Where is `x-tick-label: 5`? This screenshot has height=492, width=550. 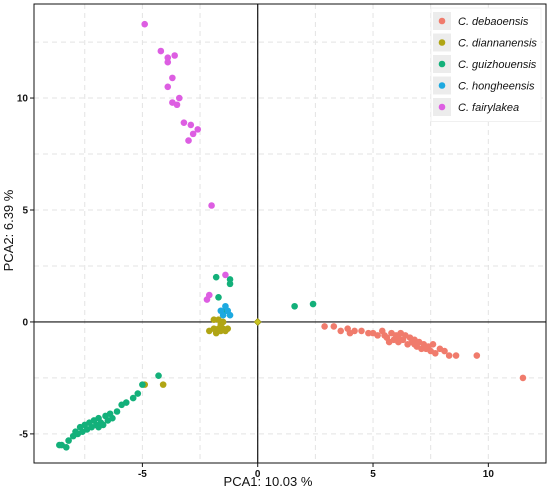 x-tick-label: 5 is located at coordinates (373, 474).